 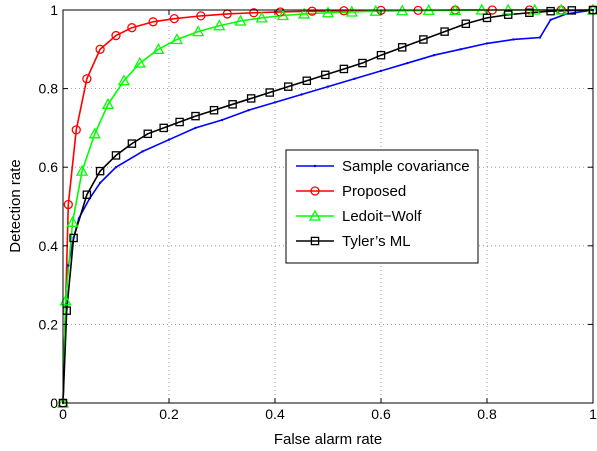 I want to click on x-tick-label: 0.2, so click(x=169, y=414).